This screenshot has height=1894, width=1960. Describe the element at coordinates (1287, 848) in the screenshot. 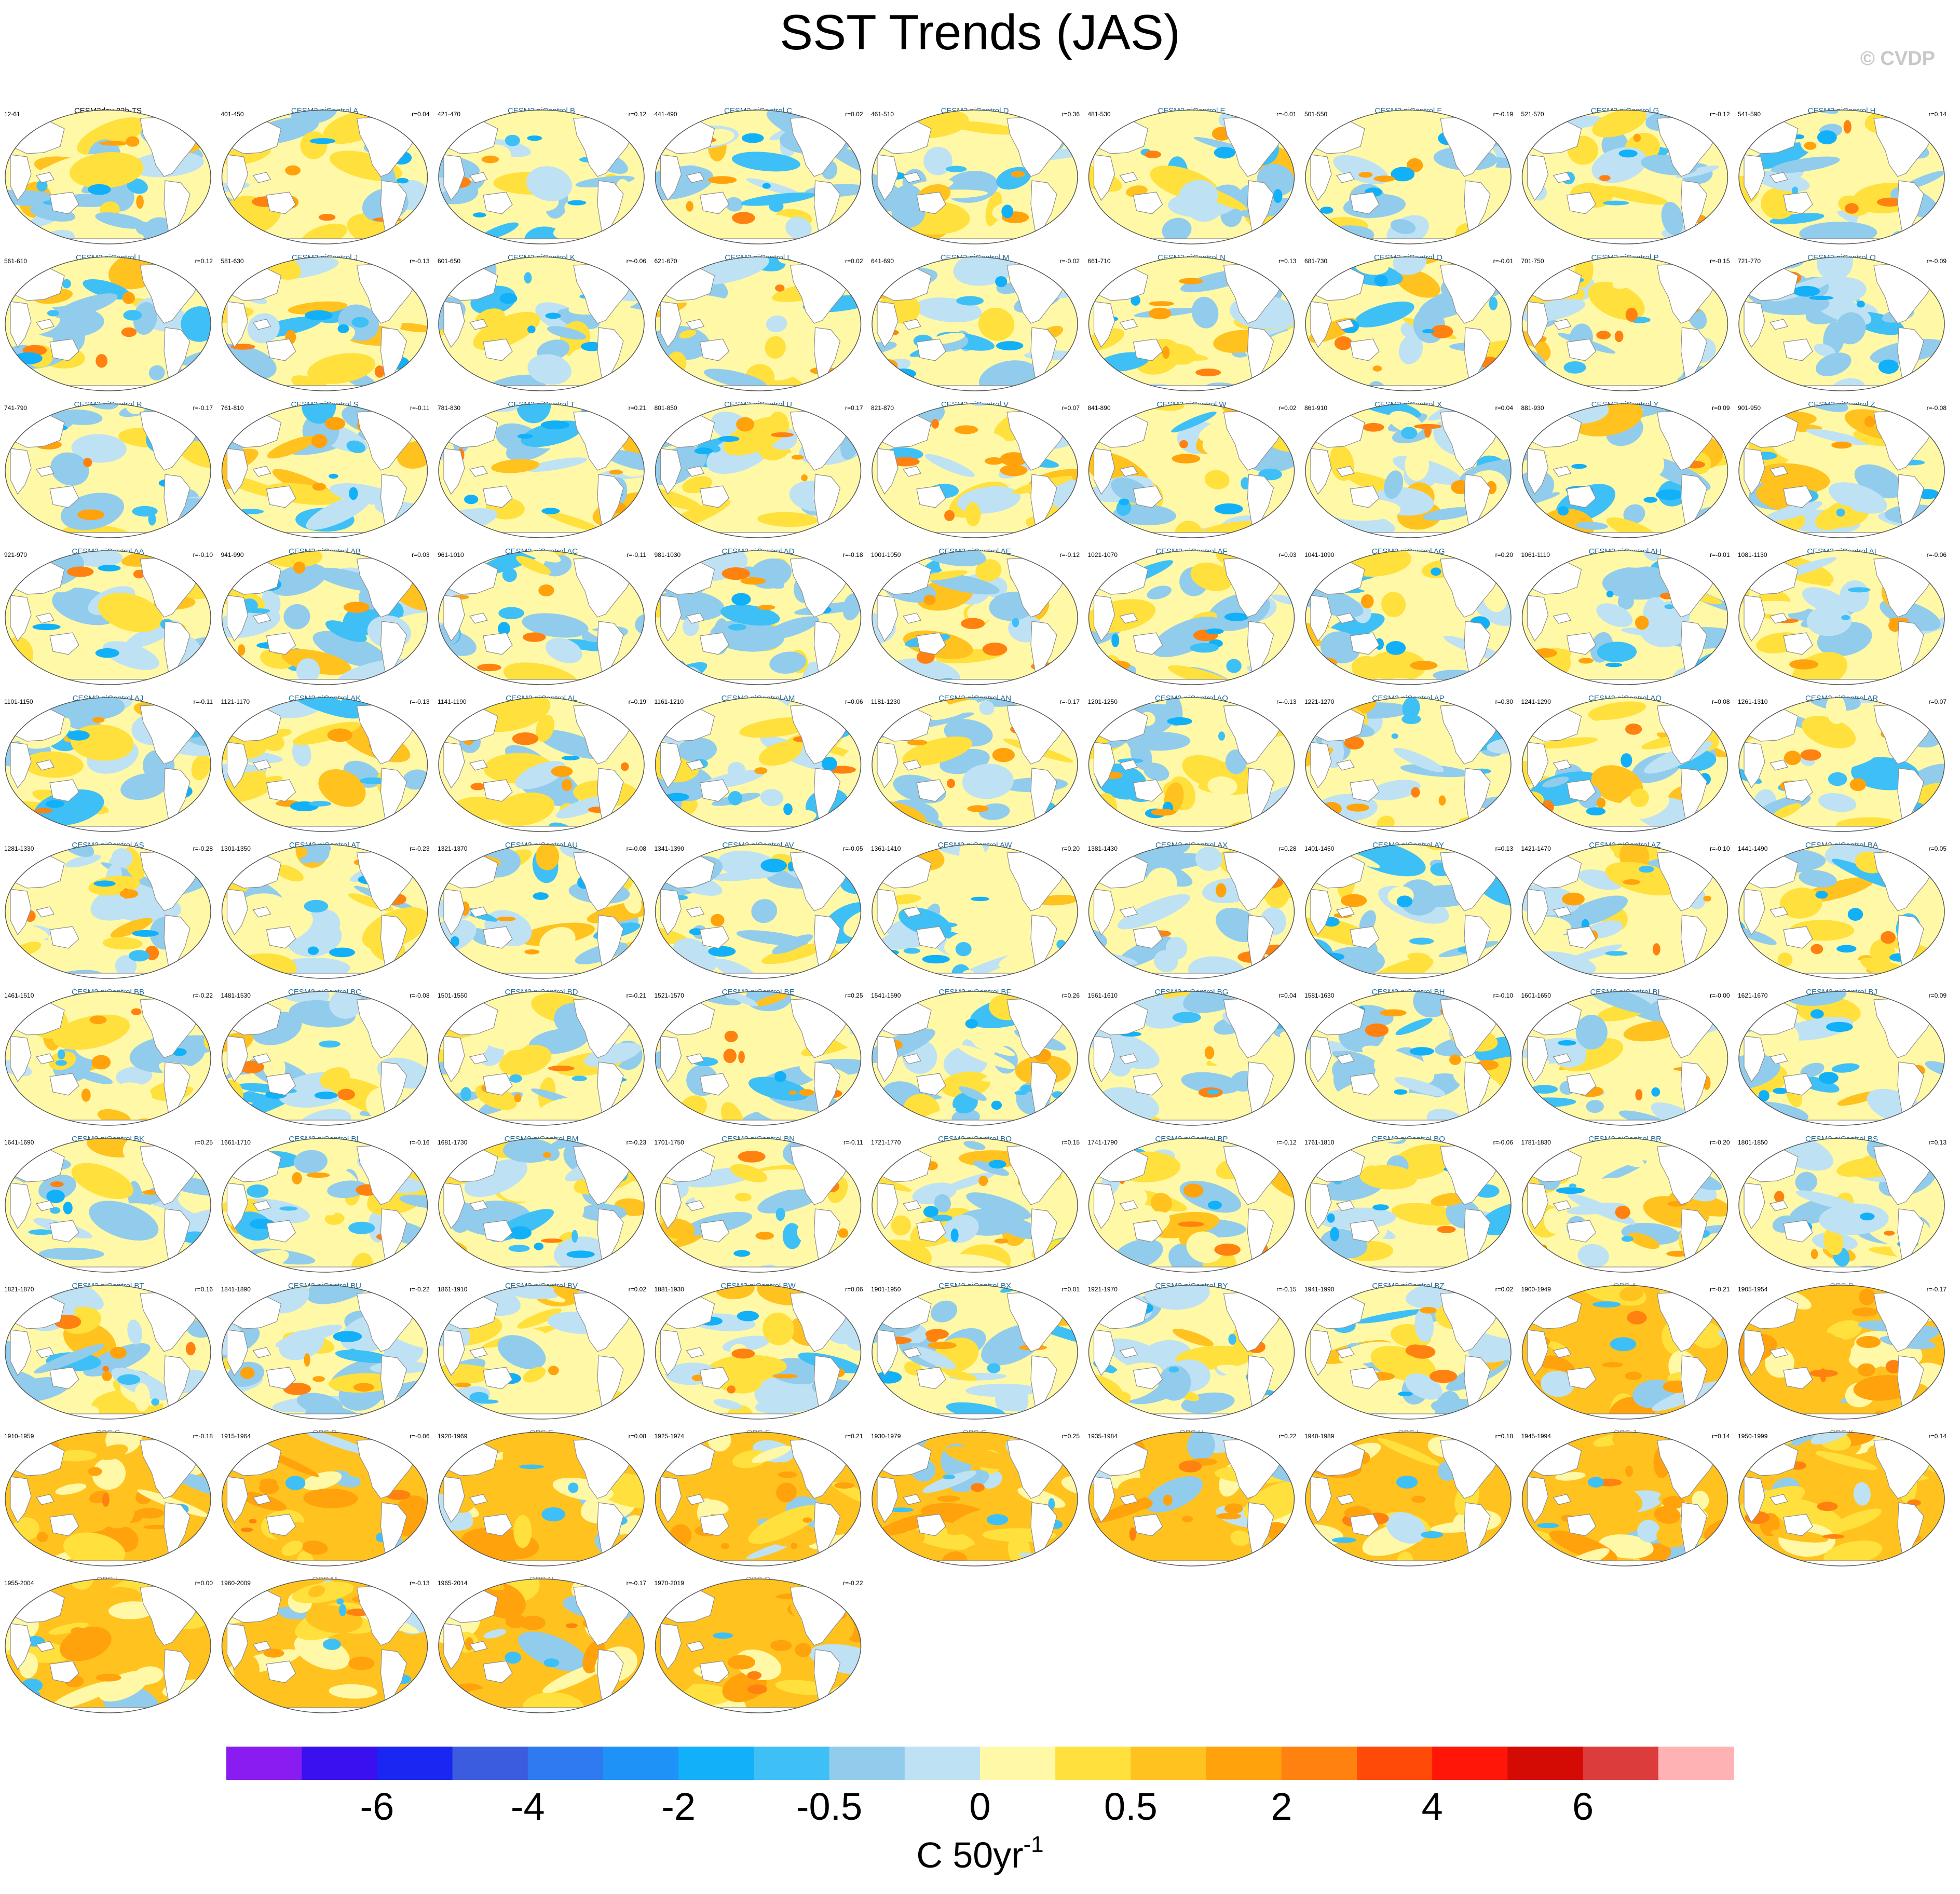

I see `panel-pattern-correlation: r=0.28` at that location.